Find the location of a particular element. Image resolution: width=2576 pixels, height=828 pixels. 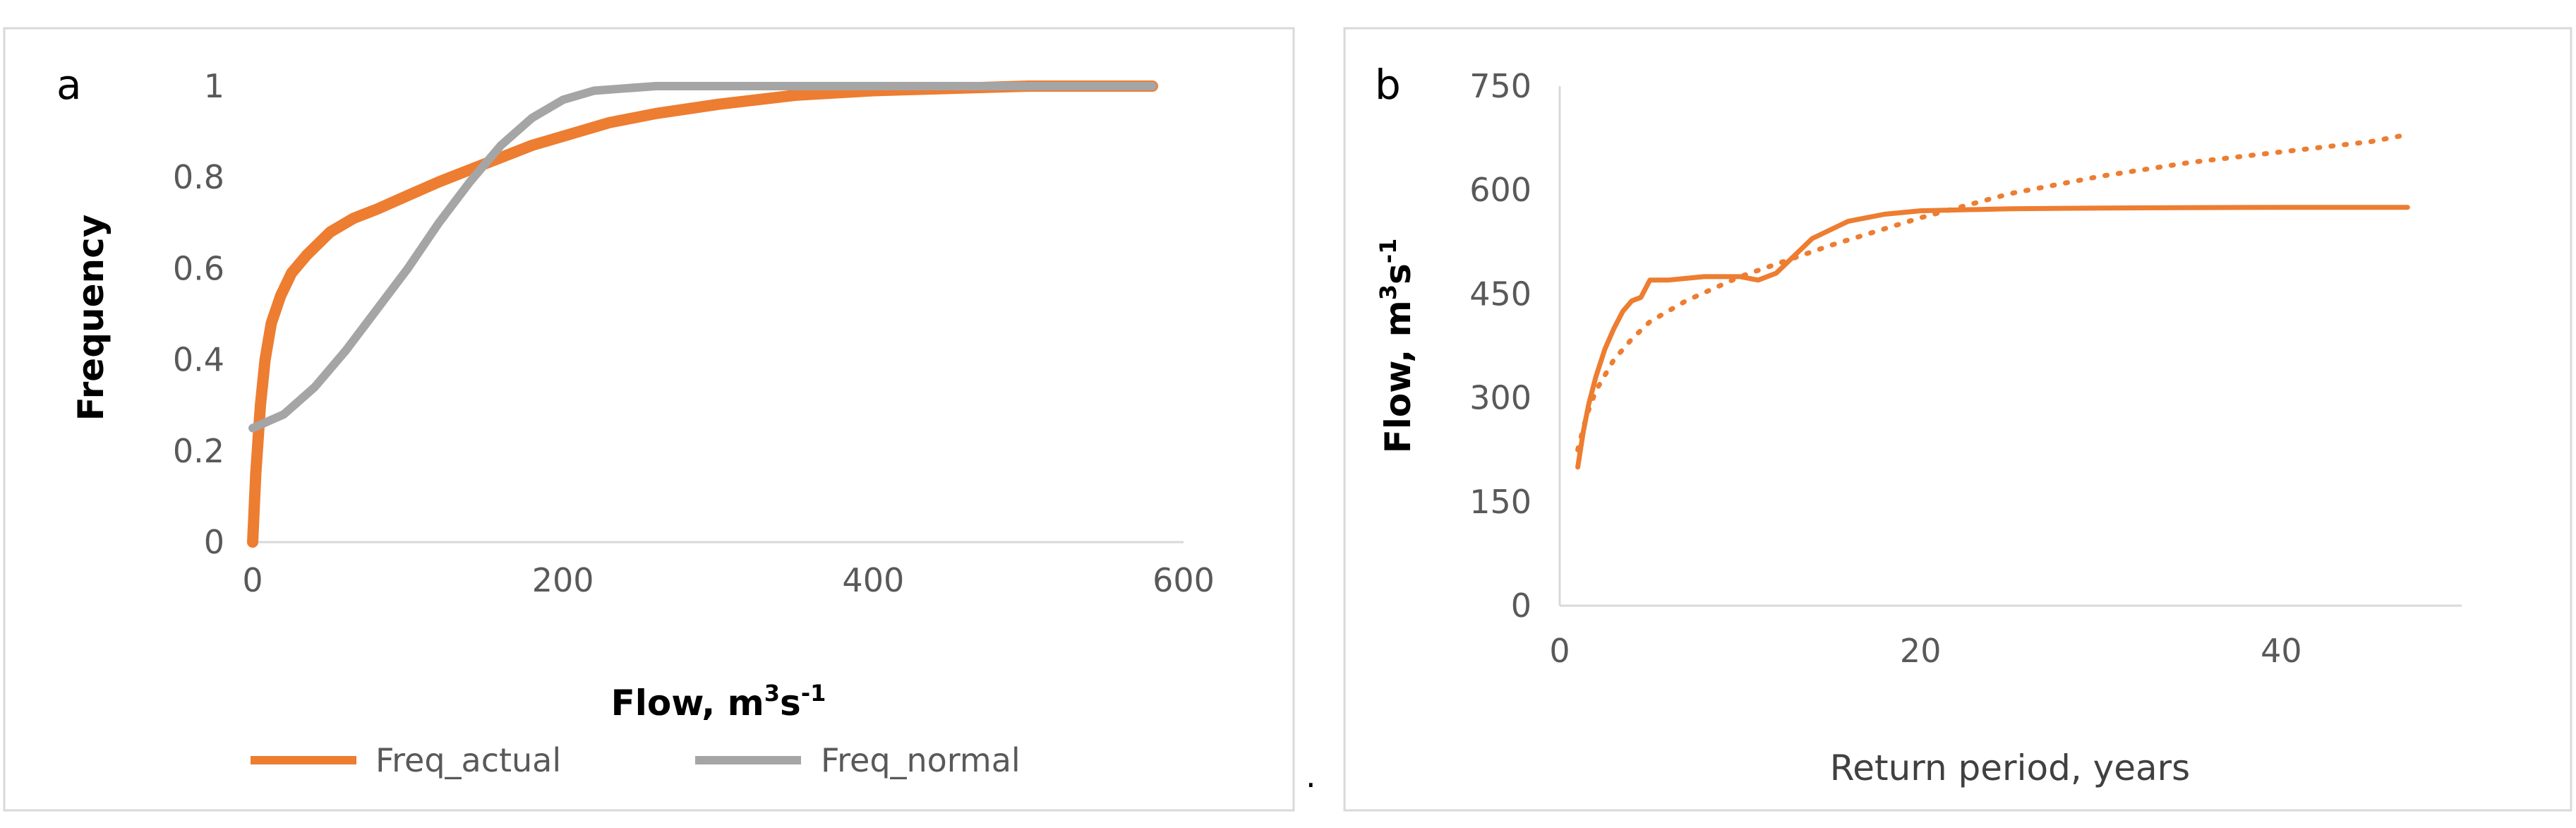

chart-a-x-axis-title-sup1: 3 is located at coordinates (772, 694).